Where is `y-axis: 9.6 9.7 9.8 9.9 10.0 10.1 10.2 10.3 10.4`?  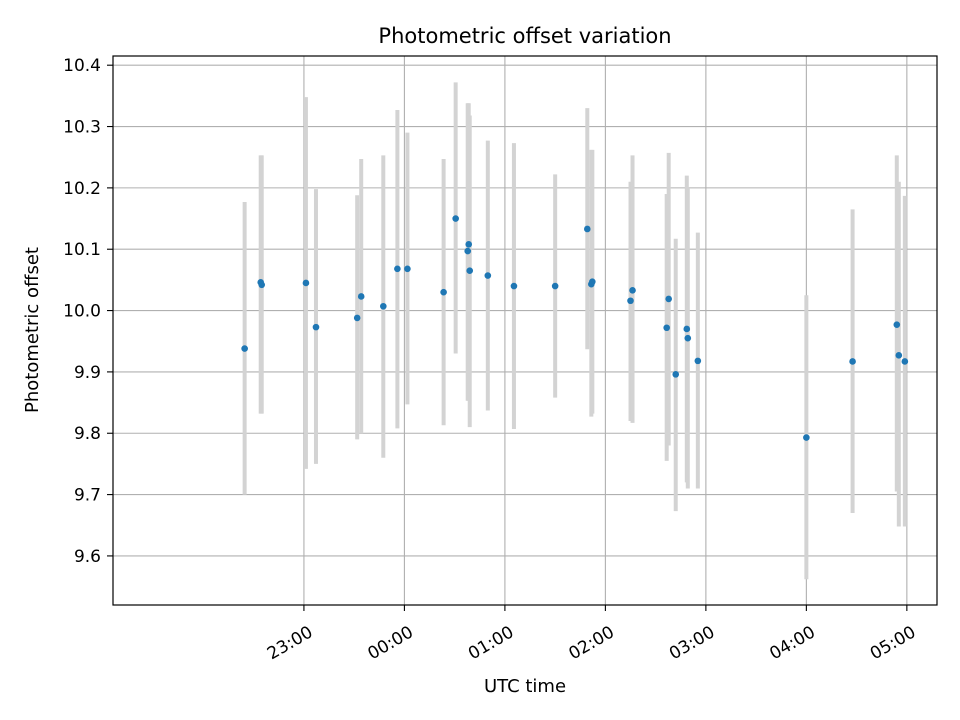
y-axis: 9.6 9.7 9.8 9.9 10.0 10.1 10.2 10.3 10.4 is located at coordinates (88, 311).